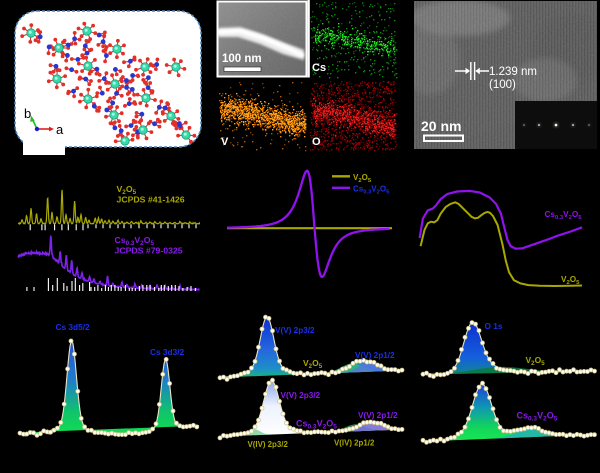 The image size is (600, 473). I want to click on svg-text: JCPDS #41-1426, so click(151, 200).